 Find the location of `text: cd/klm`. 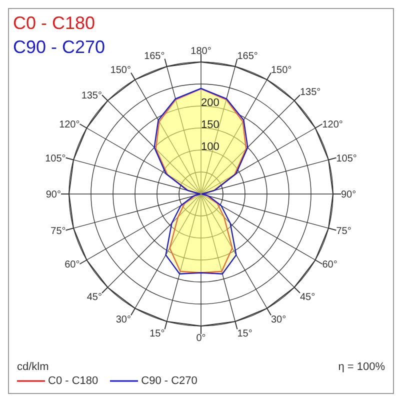

text: cd/klm is located at coordinates (33, 367).